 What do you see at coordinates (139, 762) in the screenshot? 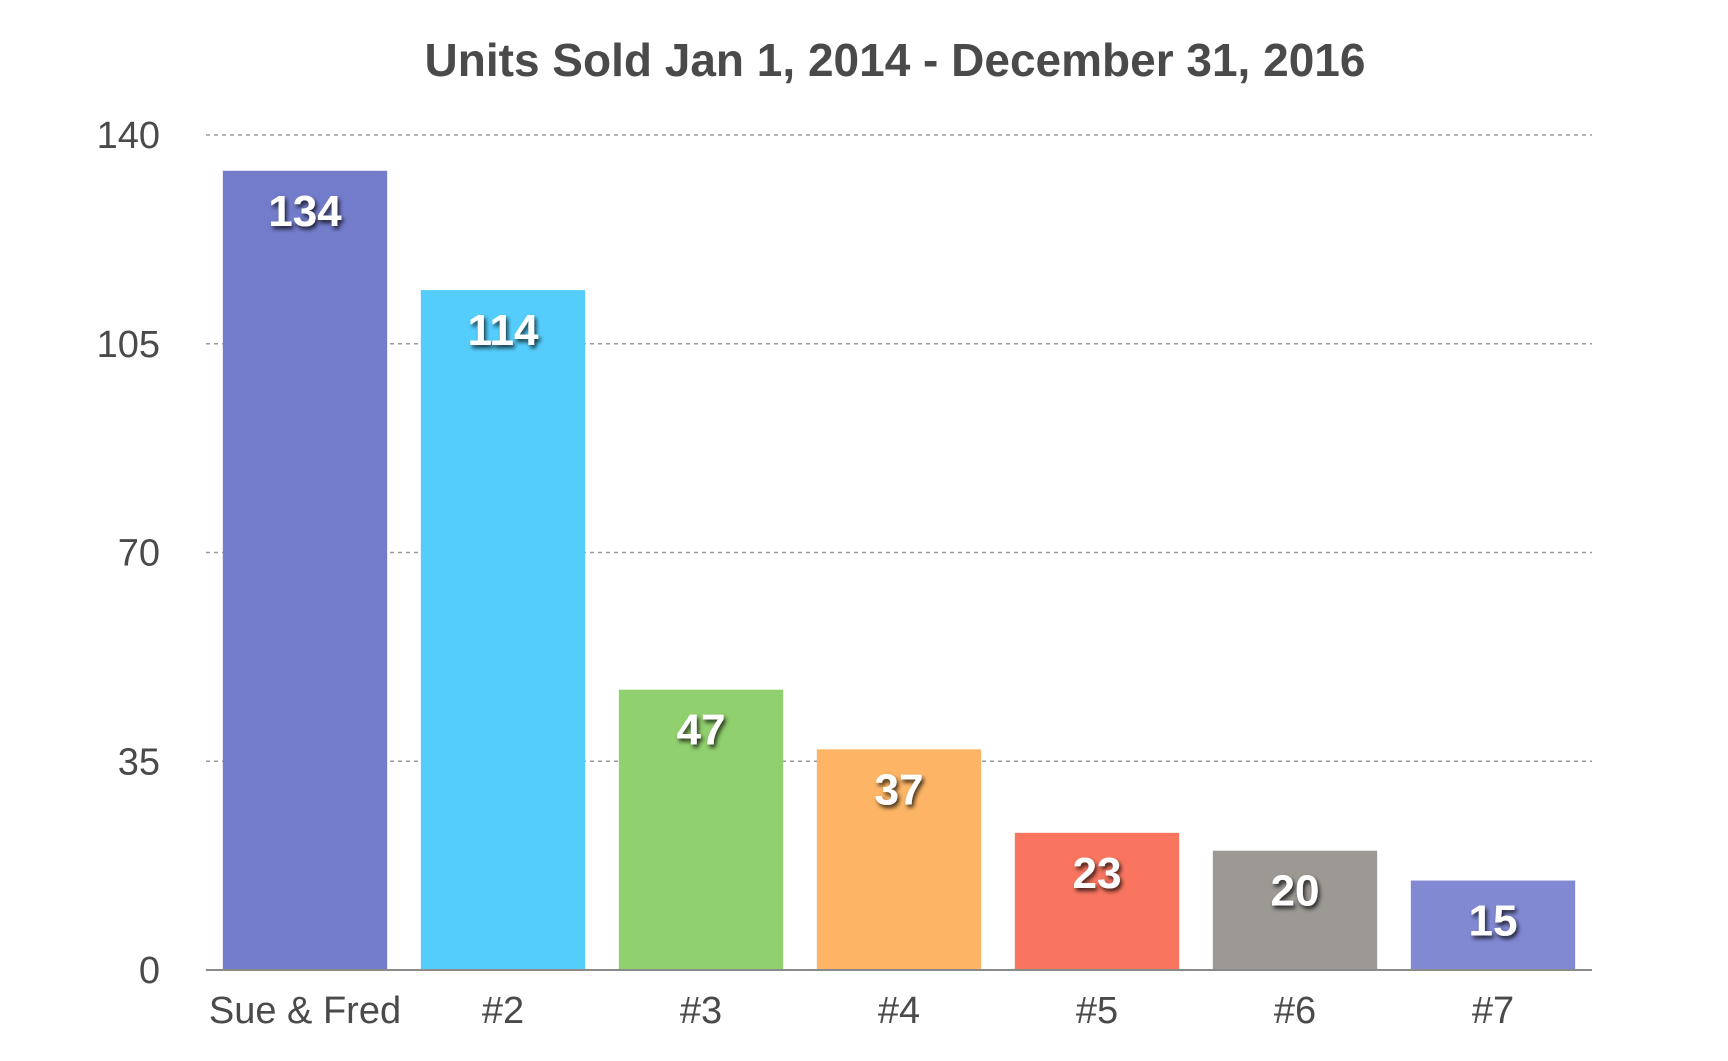
I see `y-tick-label: 35` at bounding box center [139, 762].